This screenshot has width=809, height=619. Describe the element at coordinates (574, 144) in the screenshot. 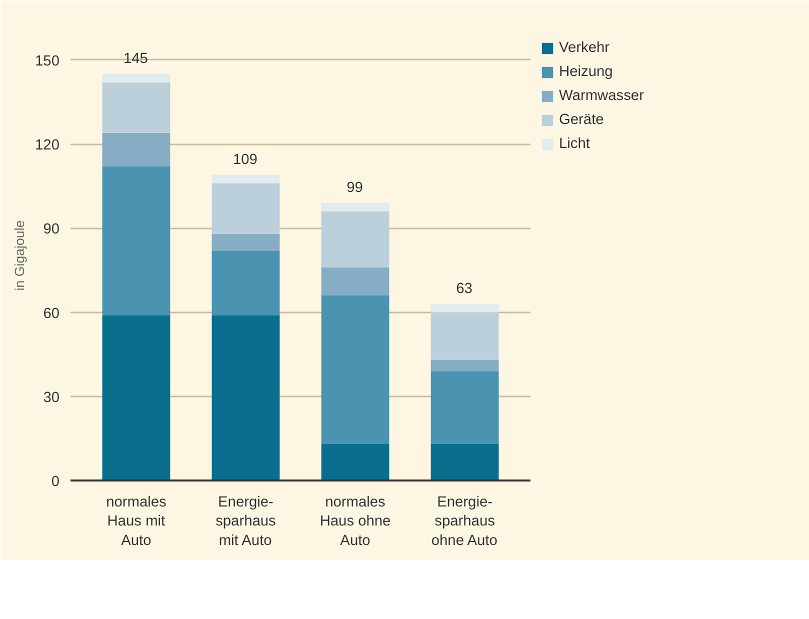

I see `legend-label: Licht` at that location.